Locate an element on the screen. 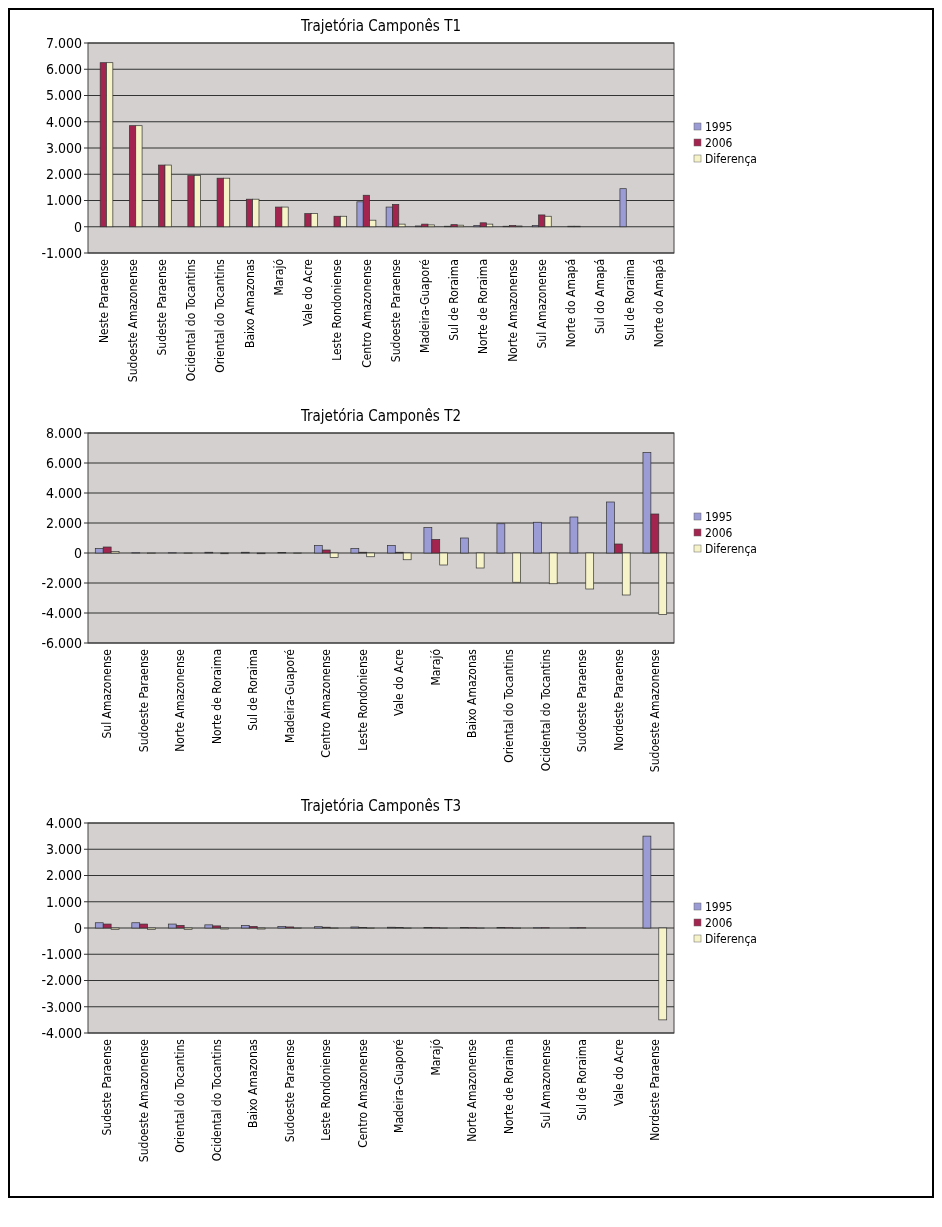  y-tick-label: 8.000 is located at coordinates (63, 432).